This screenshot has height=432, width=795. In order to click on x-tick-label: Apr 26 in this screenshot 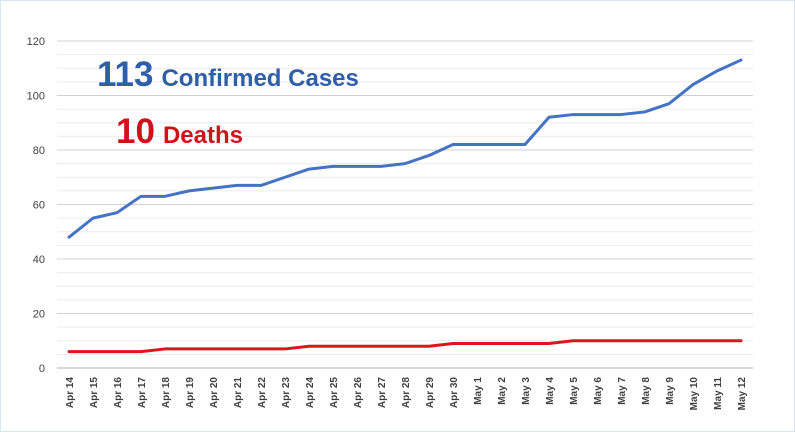, I will do `click(358, 393)`.